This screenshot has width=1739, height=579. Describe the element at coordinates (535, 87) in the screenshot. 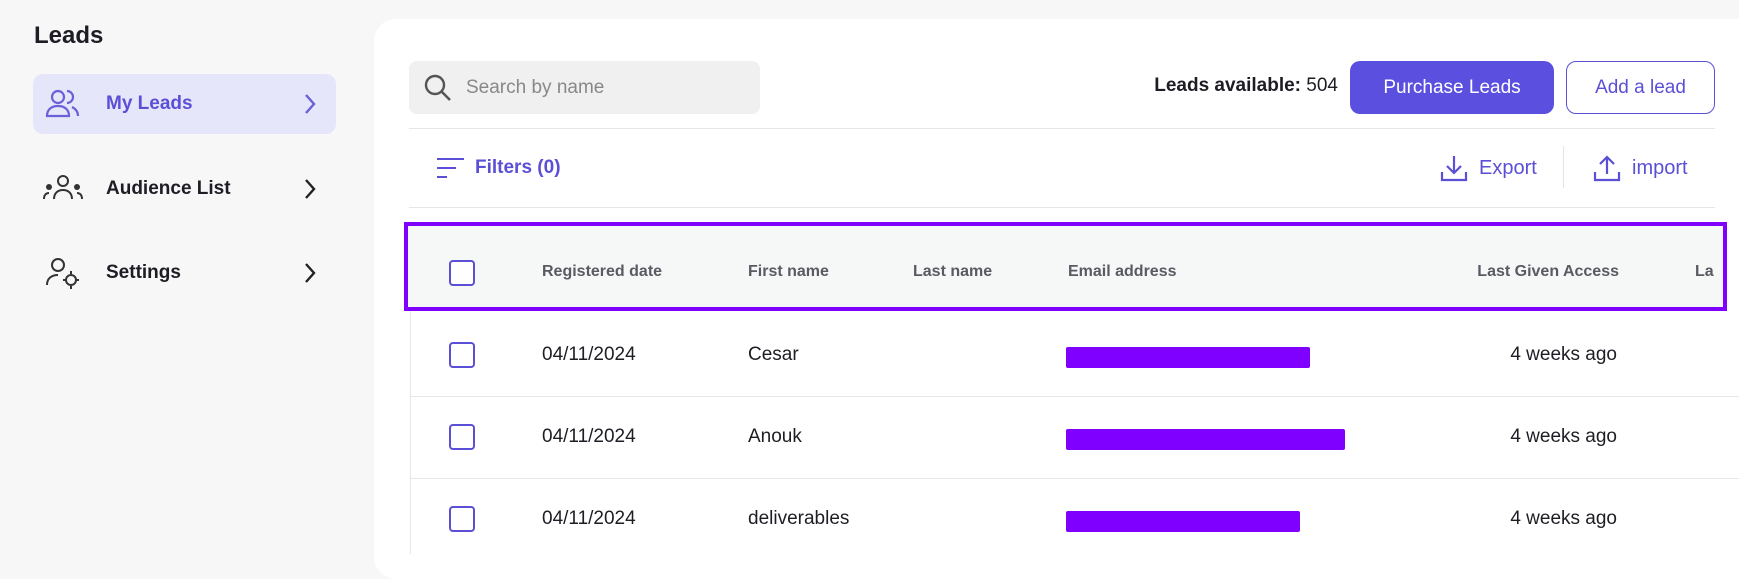

I see `search-placeholder: Search by name` at that location.